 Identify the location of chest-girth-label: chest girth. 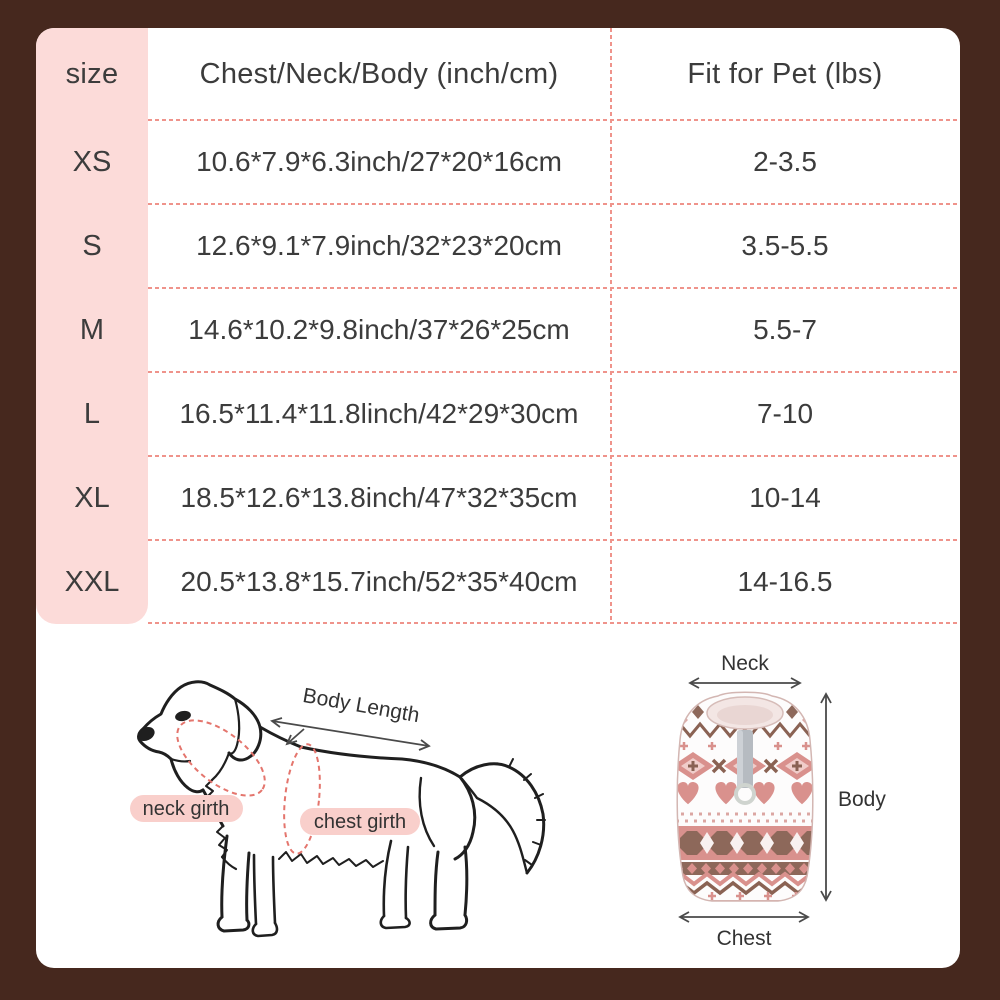
(360, 822).